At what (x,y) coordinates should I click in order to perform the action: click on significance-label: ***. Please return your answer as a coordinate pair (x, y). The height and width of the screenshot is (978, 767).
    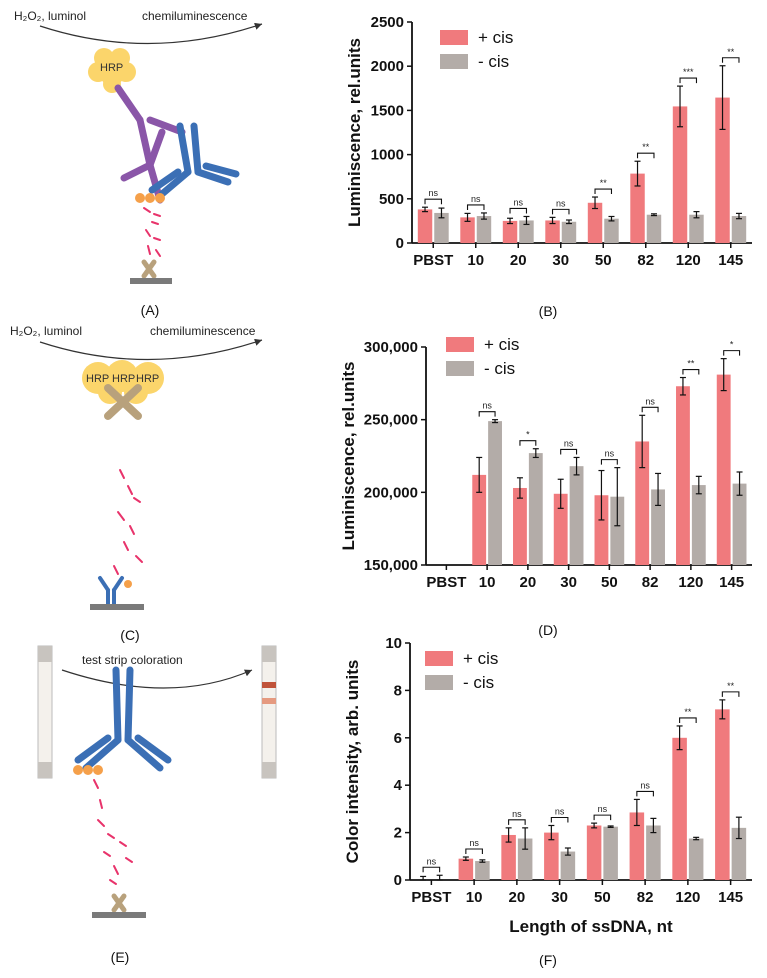
    Looking at the image, I should click on (688, 72).